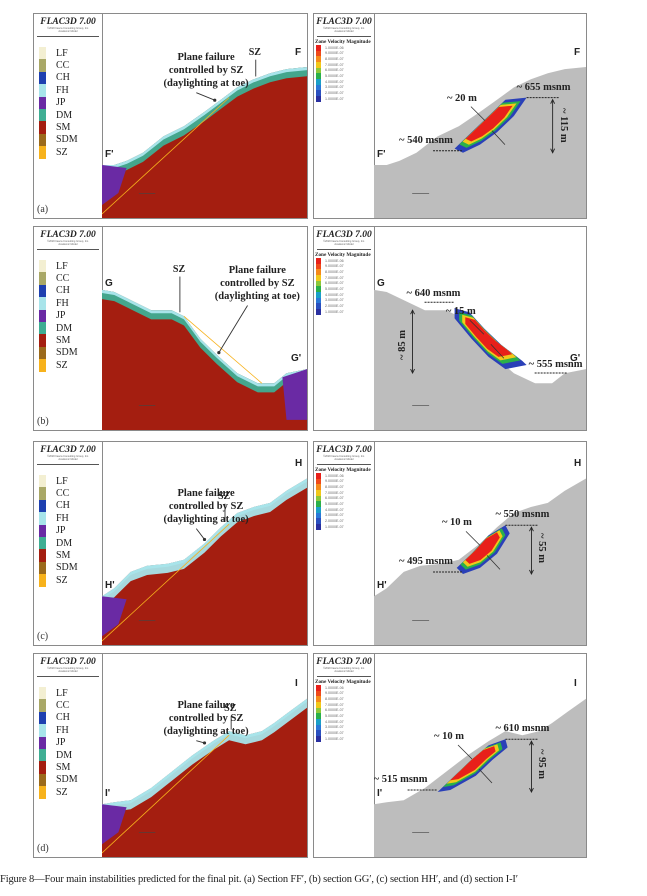 This screenshot has height=896, width=647. Describe the element at coordinates (461, 98) in the screenshot. I see `failure-depth-label: ~ 20 m` at that location.